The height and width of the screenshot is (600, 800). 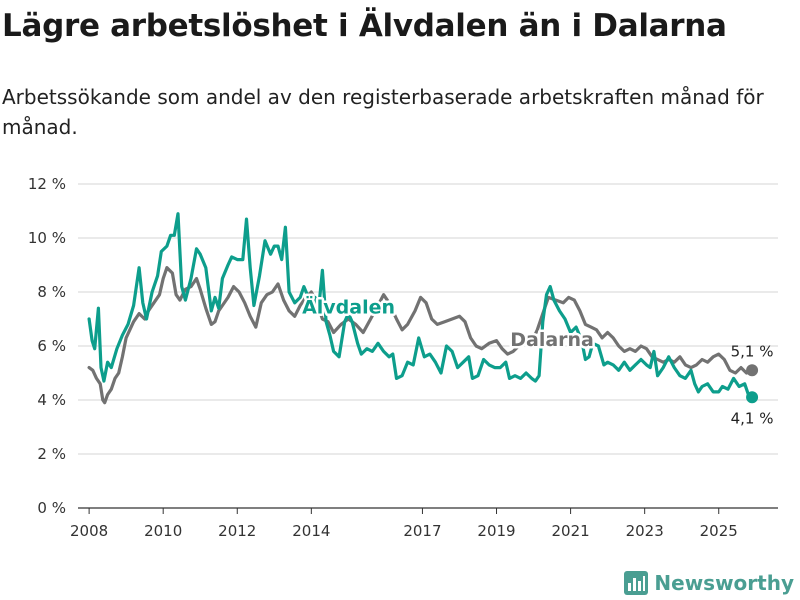 I want to click on x-tick-label: 2014, so click(x=311, y=531).